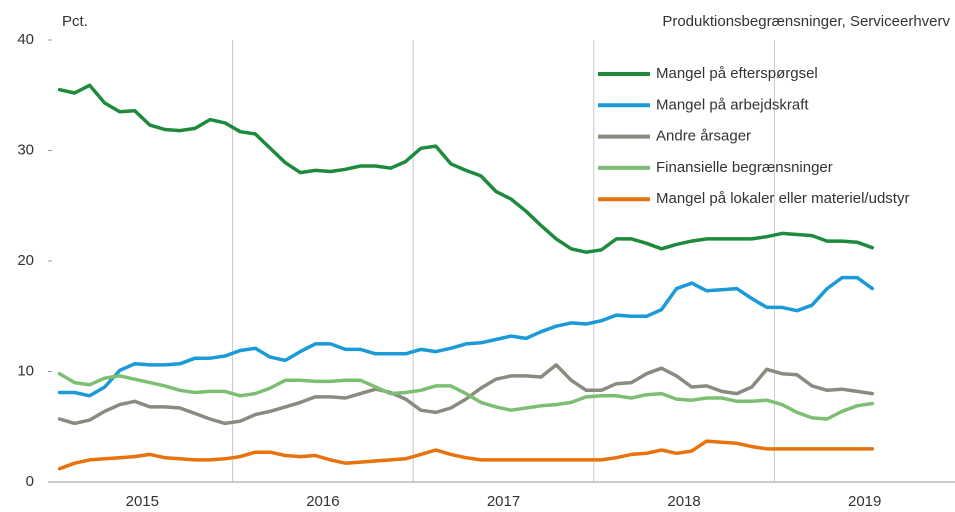 This screenshot has width=955, height=512. I want to click on x-tick-label: 2017, so click(503, 501).